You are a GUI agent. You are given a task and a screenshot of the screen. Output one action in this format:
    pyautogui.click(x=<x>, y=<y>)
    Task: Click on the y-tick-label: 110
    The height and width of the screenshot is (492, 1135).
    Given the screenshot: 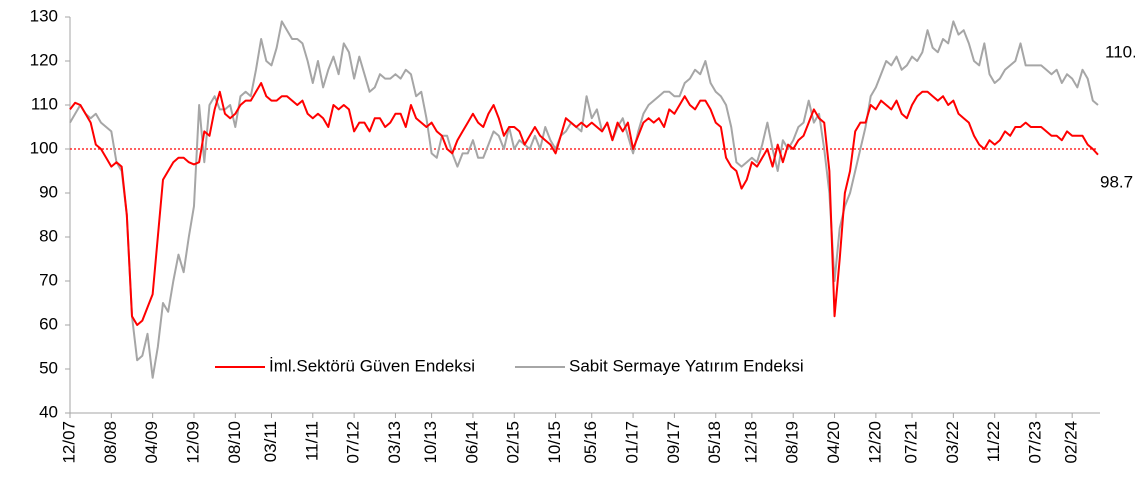 What is the action you would take?
    pyautogui.click(x=44, y=103)
    